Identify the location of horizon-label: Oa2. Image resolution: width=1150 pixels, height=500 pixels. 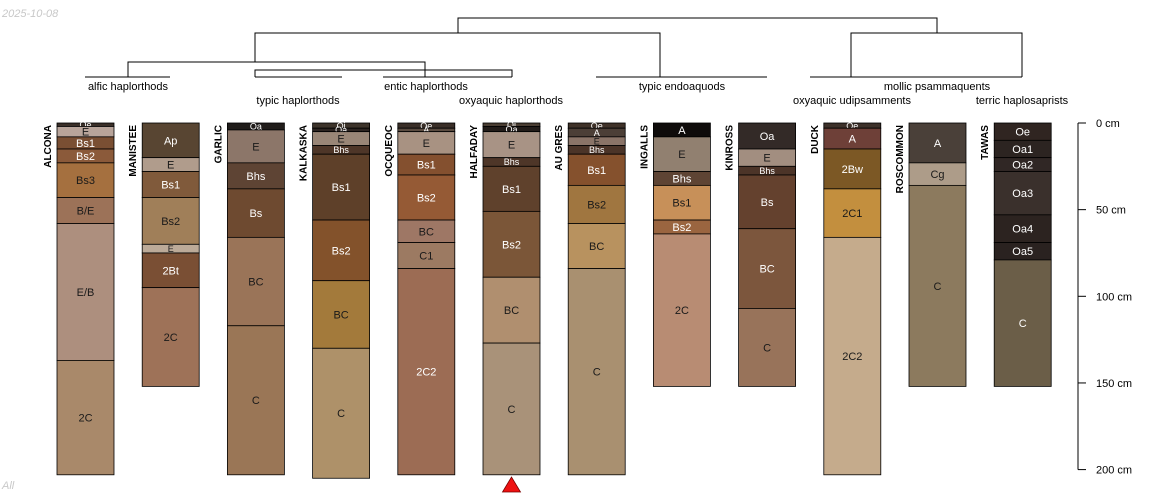
(1022, 166).